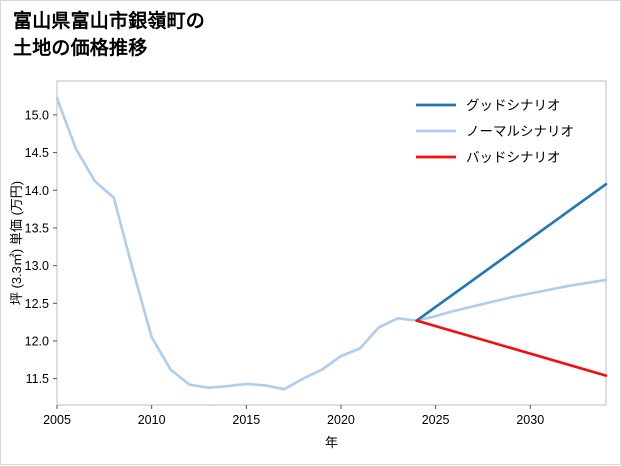  I want to click on legend-label-0: グッドシナリオ, so click(513, 105).